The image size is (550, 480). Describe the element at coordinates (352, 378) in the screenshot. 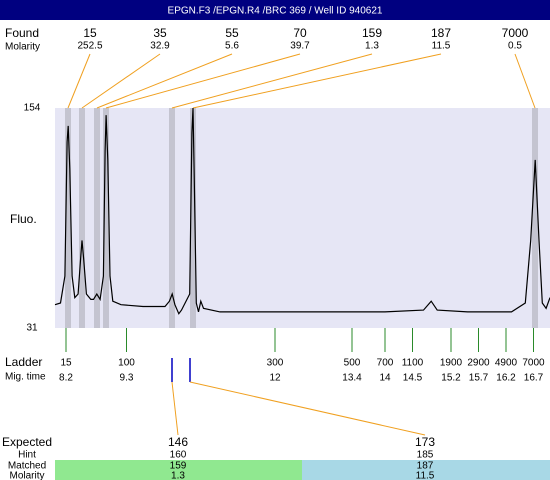

I see `ladder-time: 13.4` at that location.